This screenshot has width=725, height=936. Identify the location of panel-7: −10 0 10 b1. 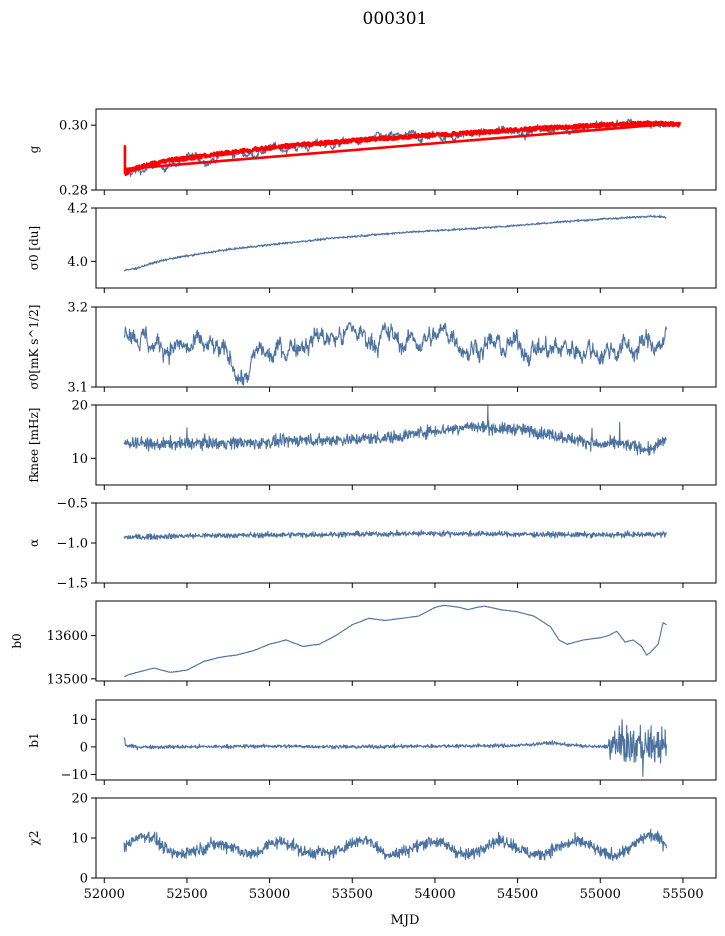
(372, 742).